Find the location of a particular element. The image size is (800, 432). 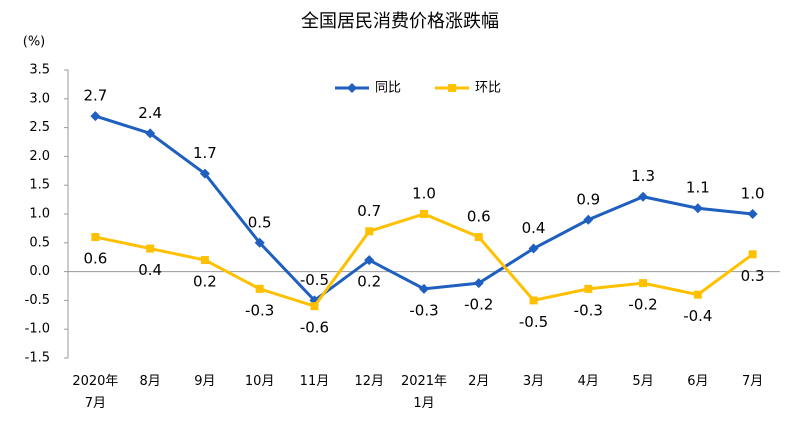

data-label: 0.7 is located at coordinates (369, 211).